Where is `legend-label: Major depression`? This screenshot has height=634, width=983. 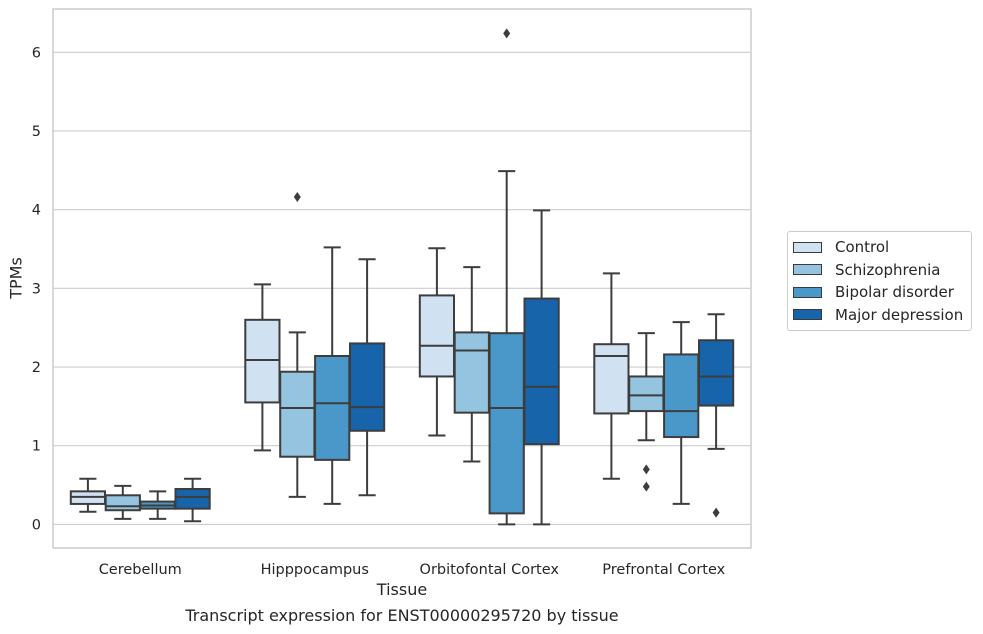 legend-label: Major depression is located at coordinates (899, 314).